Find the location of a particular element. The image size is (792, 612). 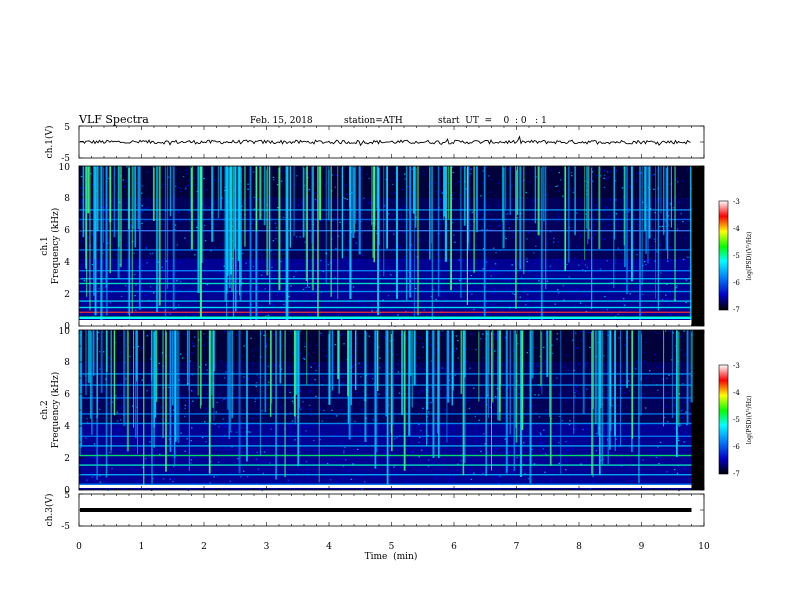

x-axis-tick-labels: 0 1 2 3 4 5 6 7 8 9 10 is located at coordinates (393, 547).